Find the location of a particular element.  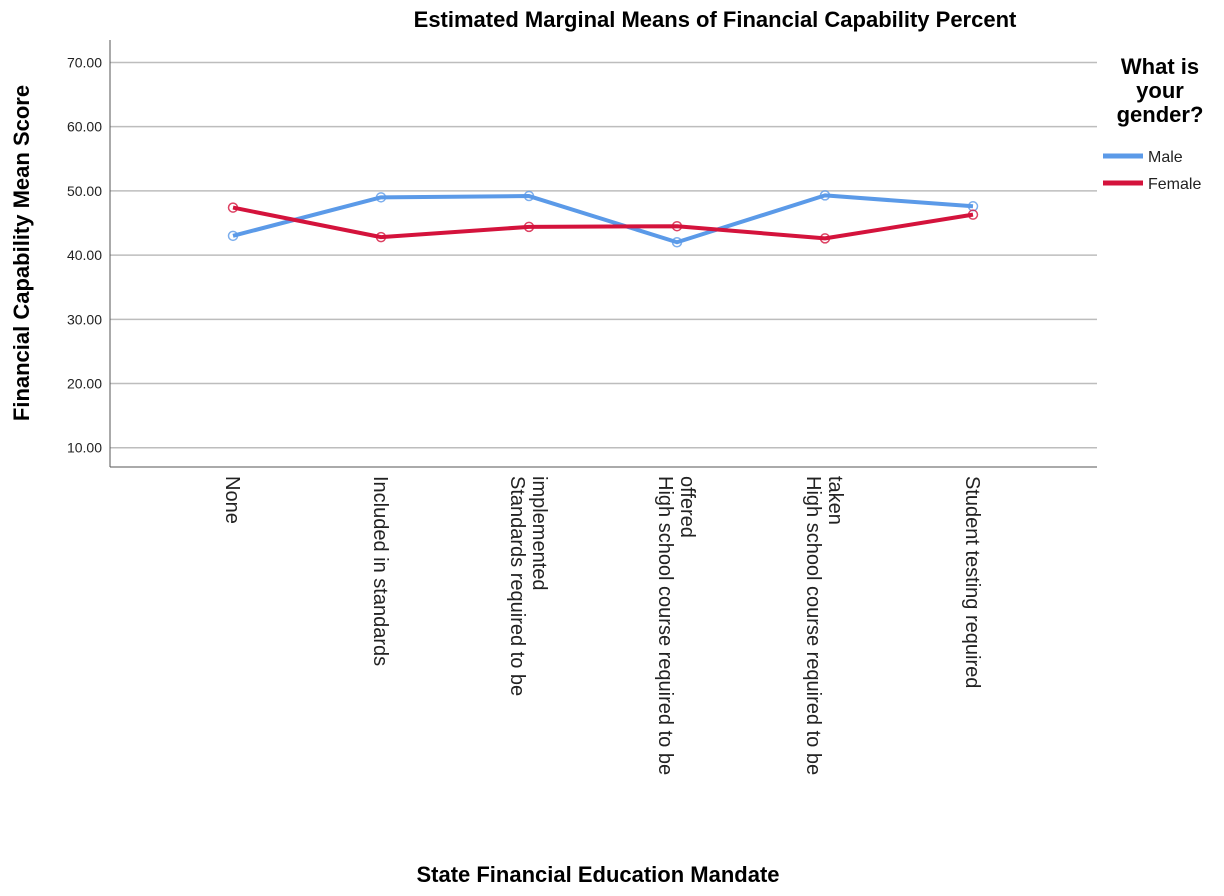

y-tick-label: 40.00 is located at coordinates (84, 255).